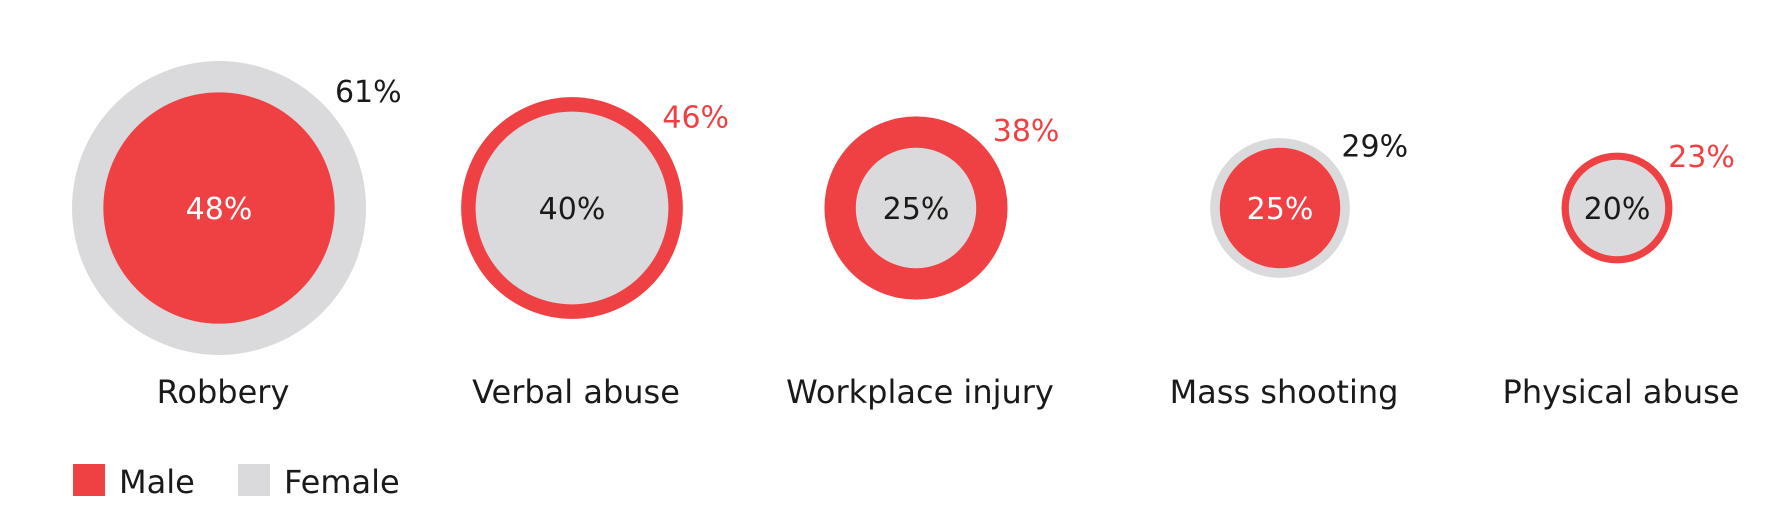 The width and height of the screenshot is (1774, 528). I want to click on bubble-group-mass-shooting: 25% 29% Mass shooting, so click(1289, 270).